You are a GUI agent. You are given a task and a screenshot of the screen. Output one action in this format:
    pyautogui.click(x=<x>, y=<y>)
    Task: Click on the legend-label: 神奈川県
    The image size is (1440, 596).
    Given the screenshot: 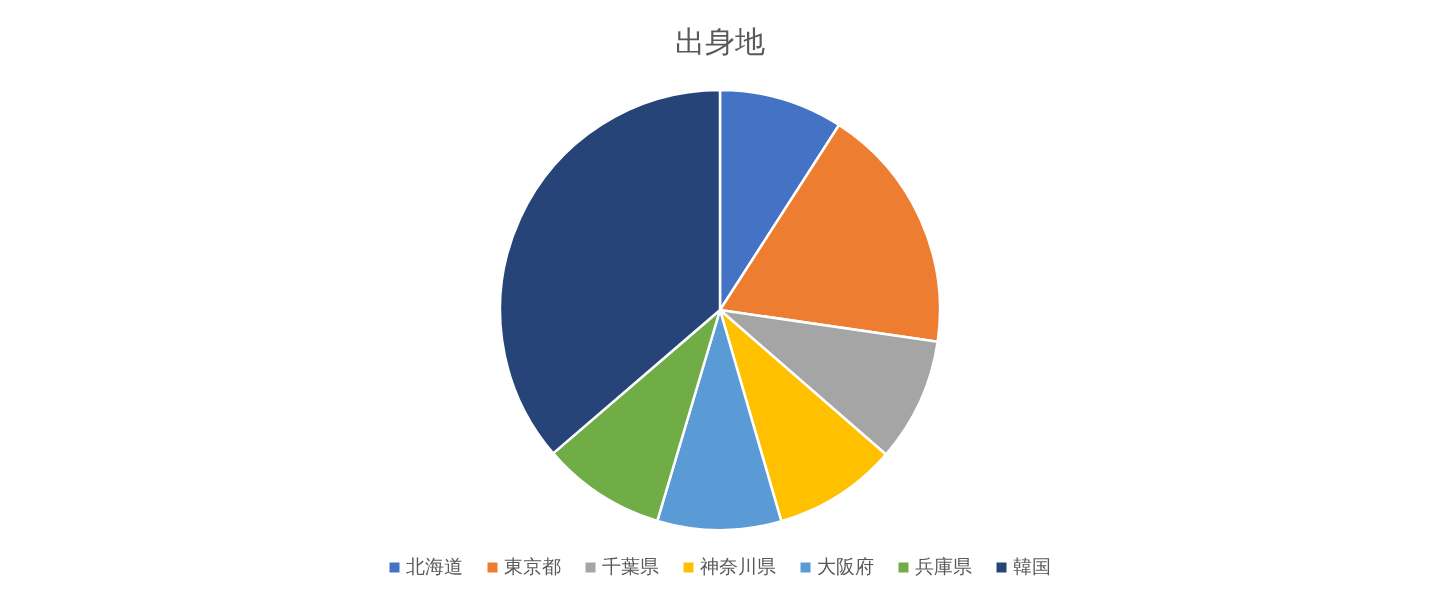 What is the action you would take?
    pyautogui.click(x=738, y=566)
    